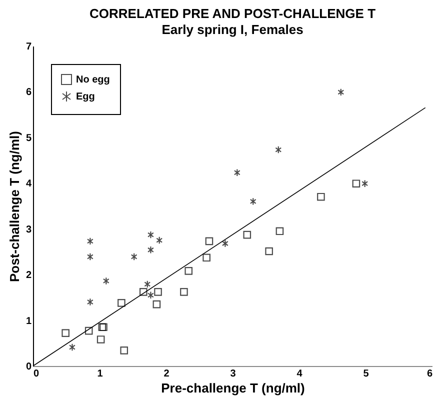 This screenshot has height=403, width=441. I want to click on chart-title: CORRELATED PRE AND POST-CHALLENGE T, so click(232, 13).